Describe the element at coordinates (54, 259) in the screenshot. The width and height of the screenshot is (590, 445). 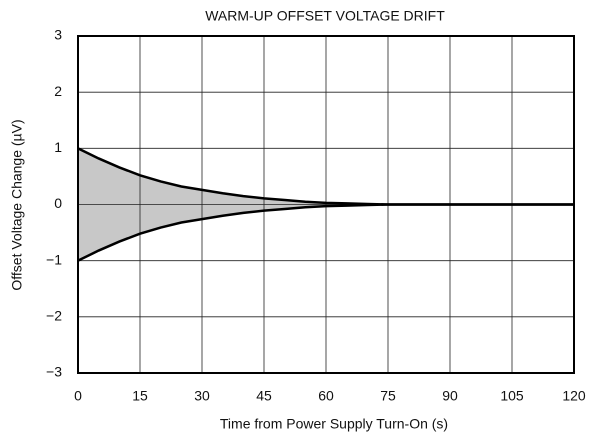
I see `y-tick-label: −1` at that location.